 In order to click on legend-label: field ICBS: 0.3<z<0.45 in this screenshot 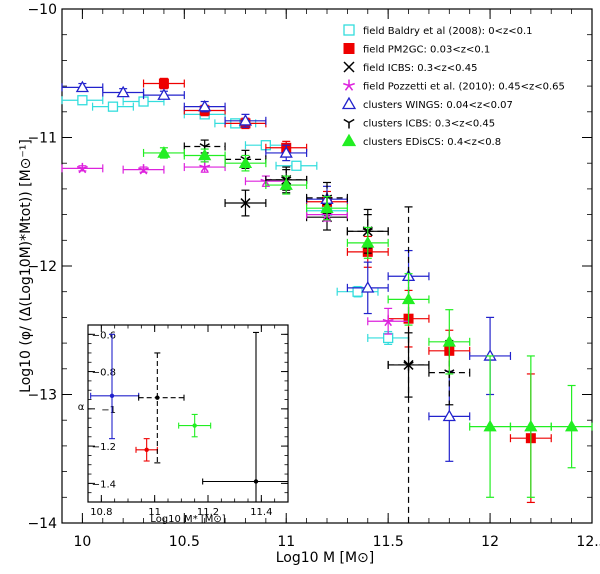, I will do `click(420, 68)`.